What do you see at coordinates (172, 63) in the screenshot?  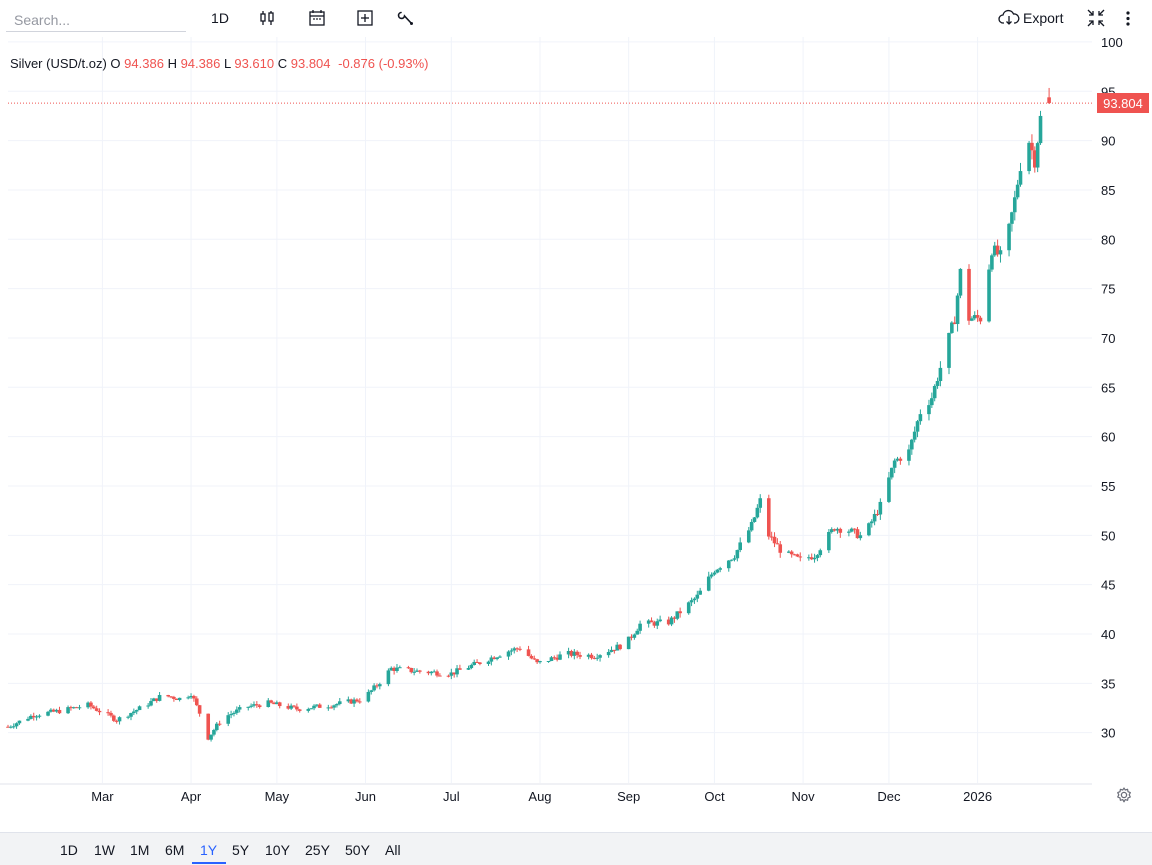 I see `legend-high-label: H` at bounding box center [172, 63].